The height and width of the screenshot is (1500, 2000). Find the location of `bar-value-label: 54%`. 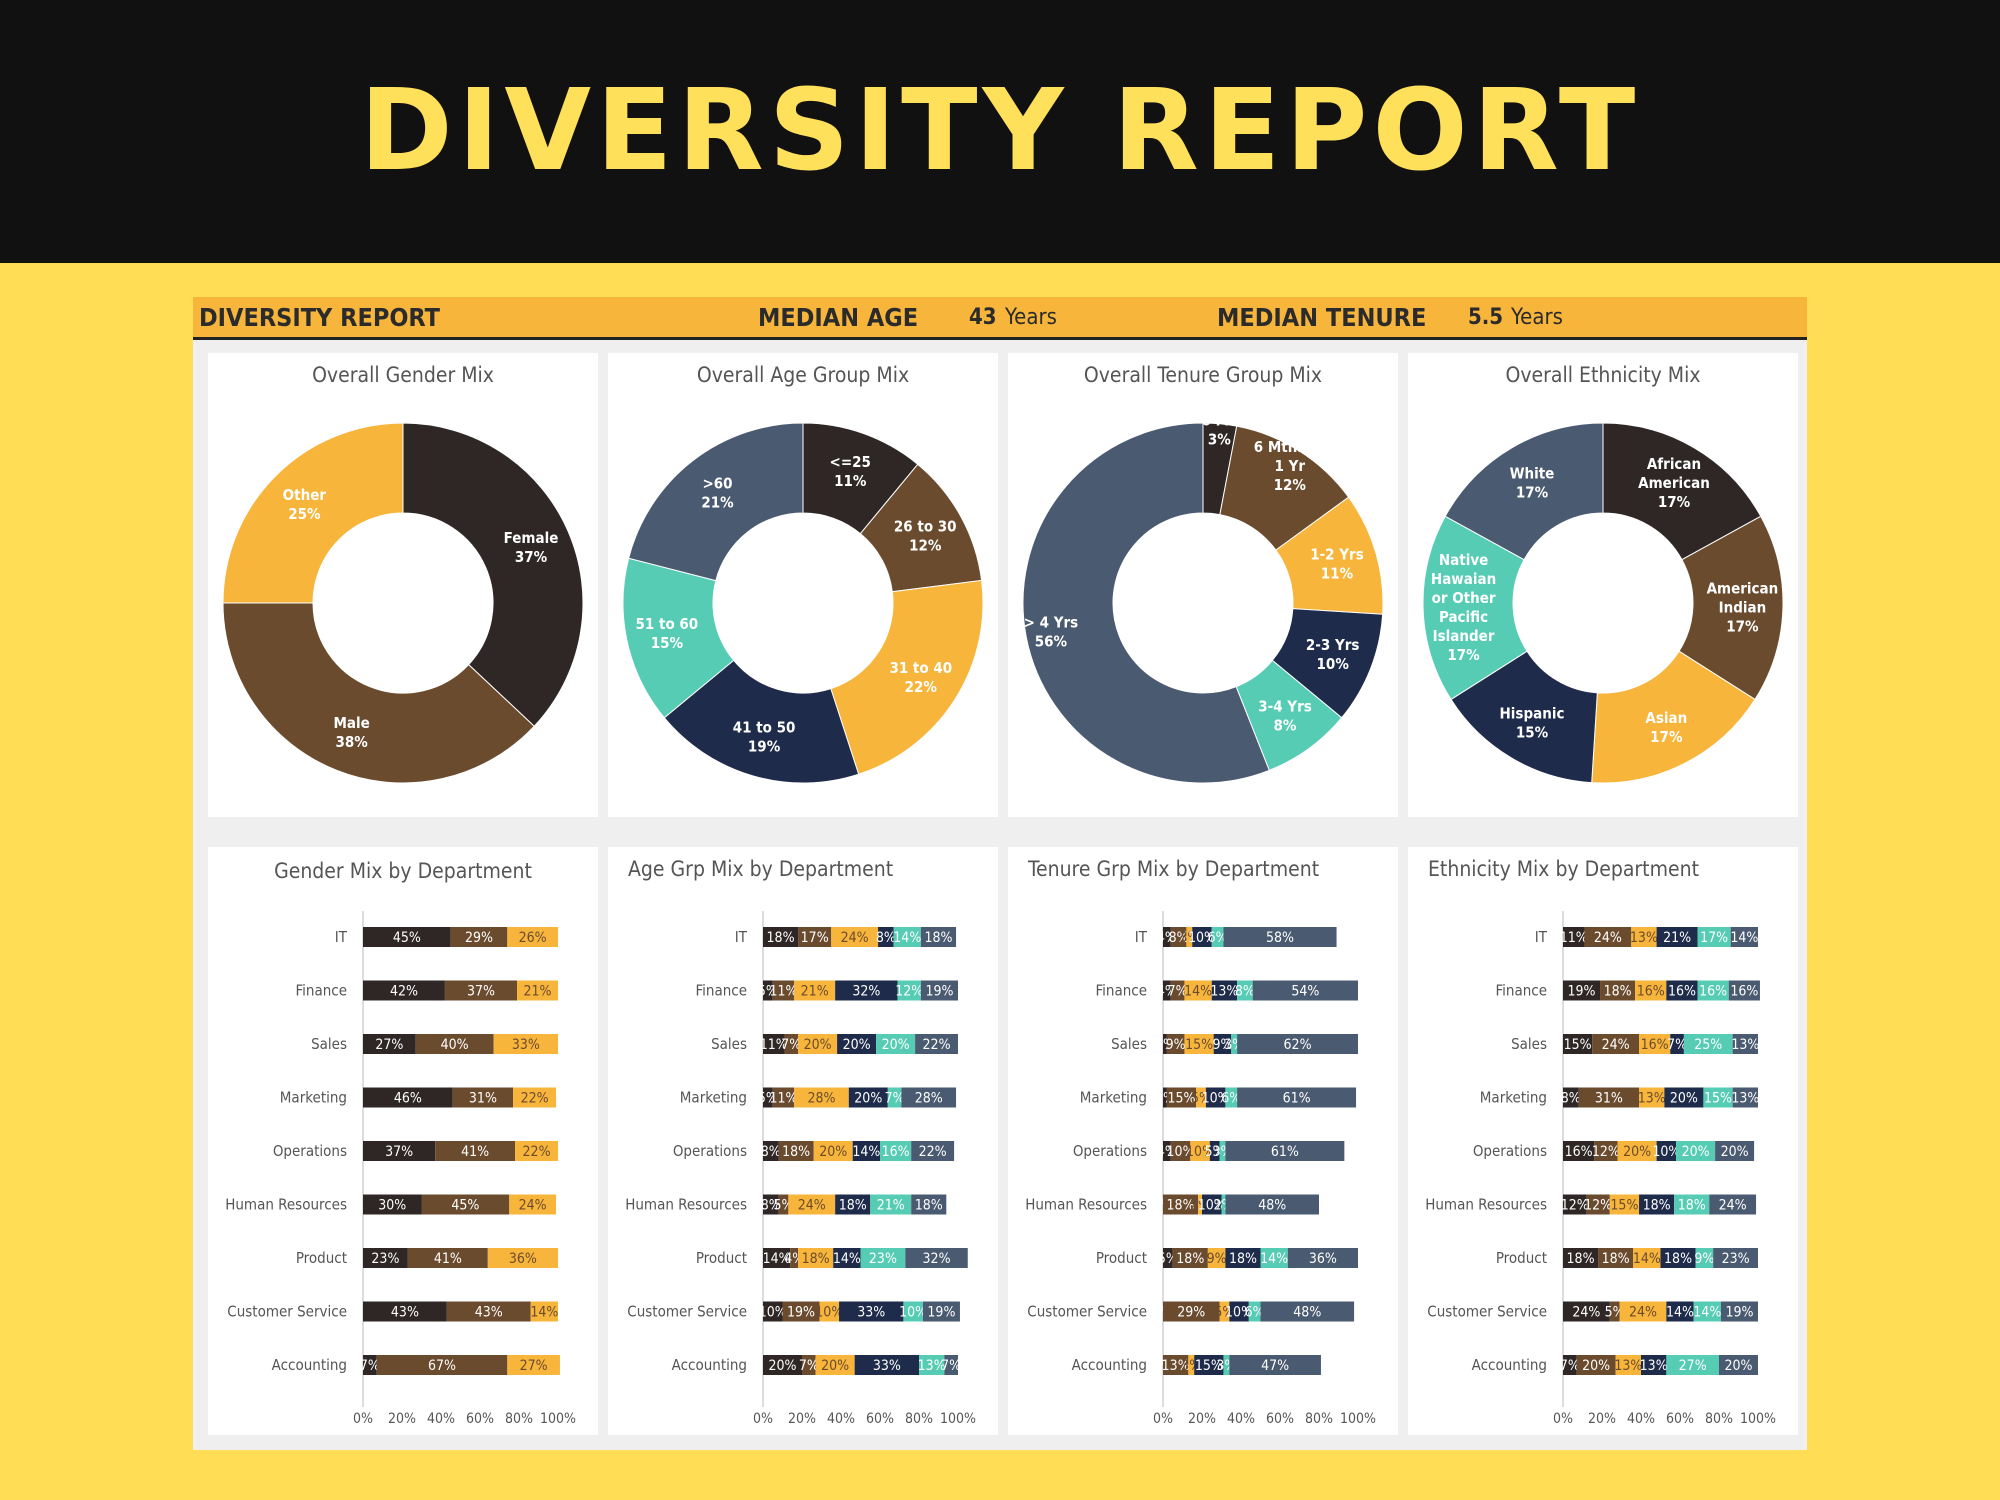

bar-value-label: 54% is located at coordinates (1305, 992).